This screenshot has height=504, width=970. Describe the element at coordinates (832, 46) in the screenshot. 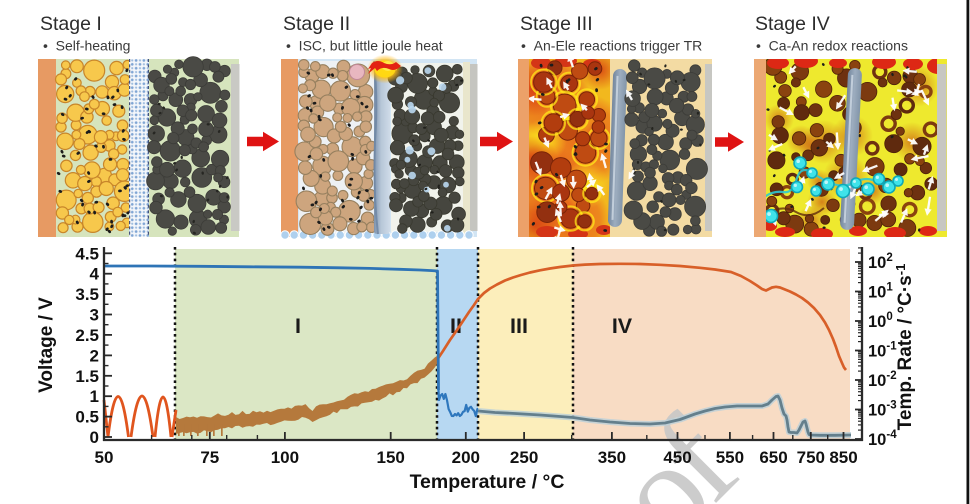

I see `svg-text: • Ca-An redox reactions` at that location.